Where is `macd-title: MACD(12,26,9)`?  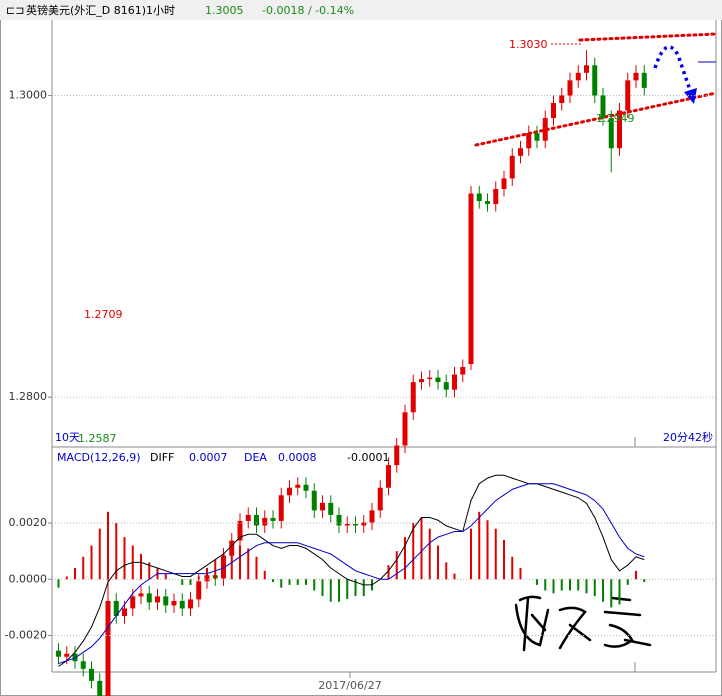
macd-title: MACD(12,26,9) is located at coordinates (99, 457).